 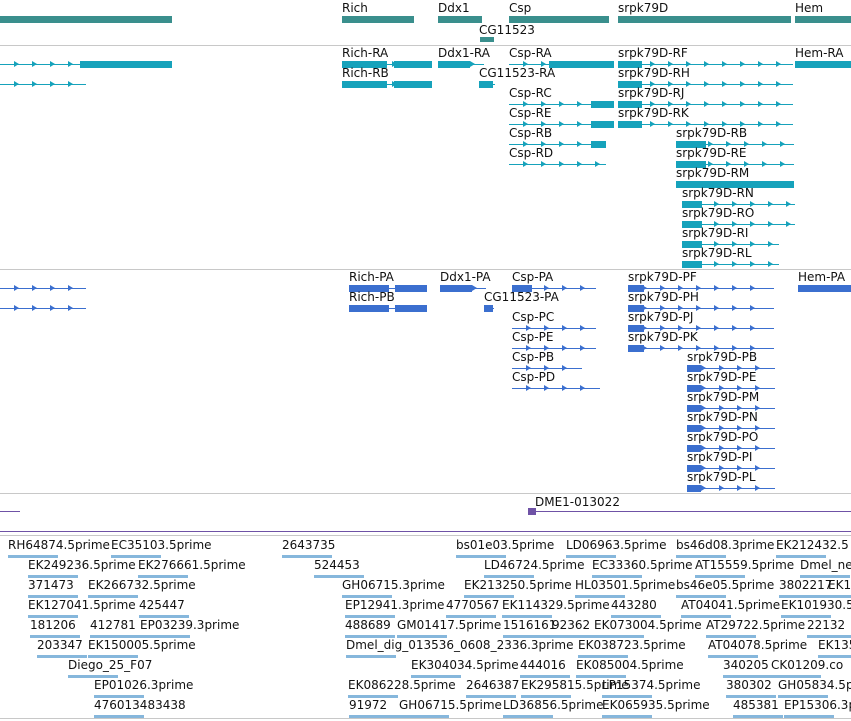 I want to click on est-label: EC33360.5prime, so click(x=642, y=565).